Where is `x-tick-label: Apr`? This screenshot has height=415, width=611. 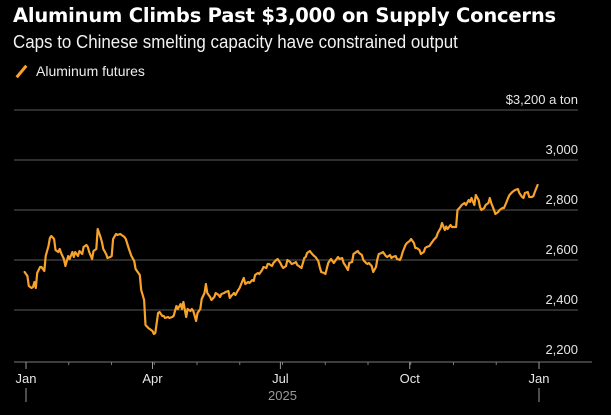
x-tick-label: Apr is located at coordinates (152, 378).